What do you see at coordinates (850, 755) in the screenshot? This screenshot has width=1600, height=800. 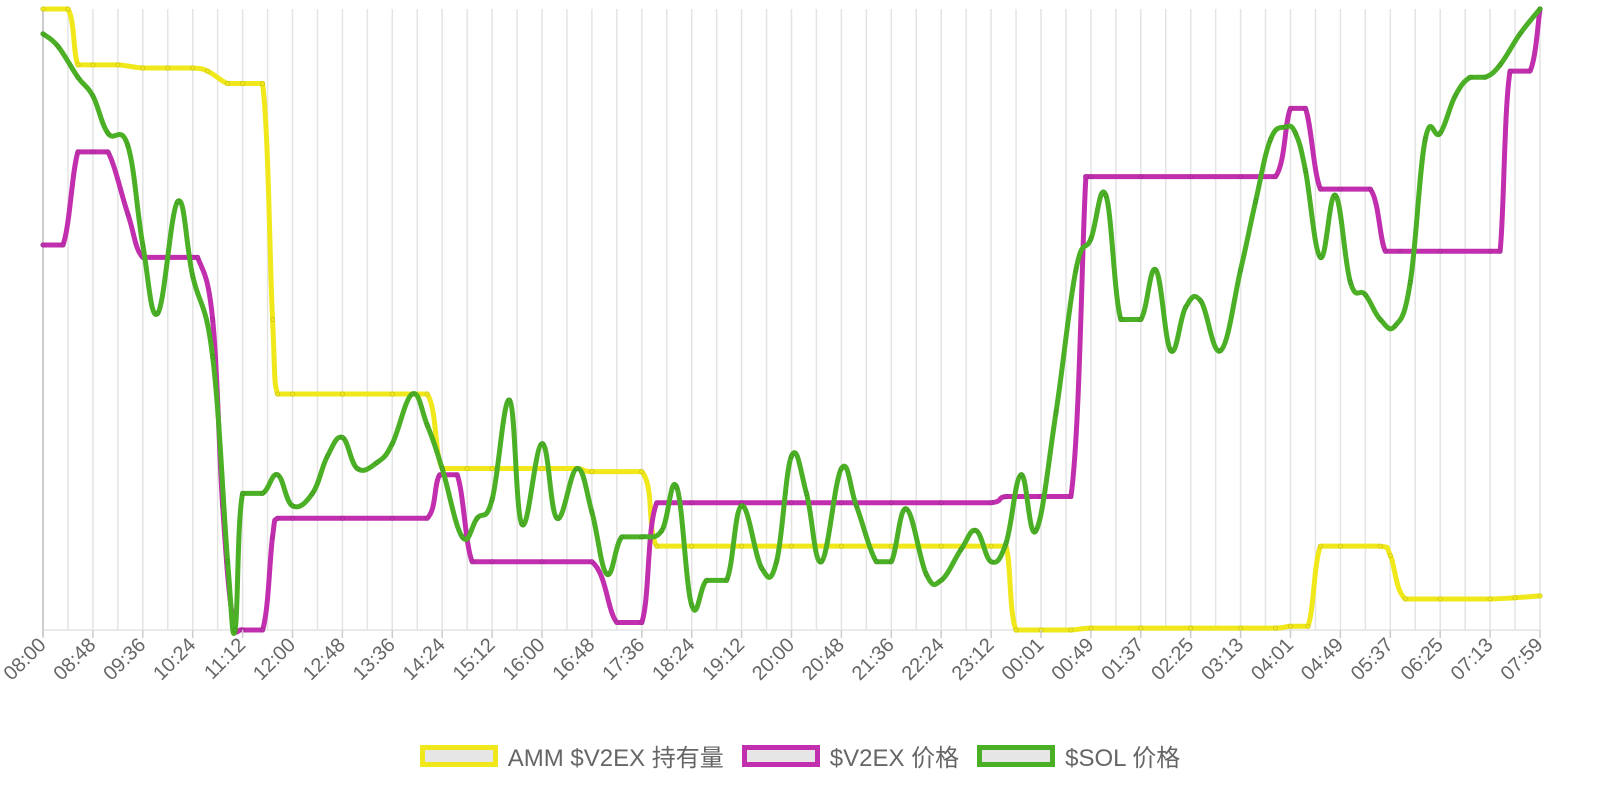 I see `legend-item-v2ex-price: $V2EX 价格` at bounding box center [850, 755].